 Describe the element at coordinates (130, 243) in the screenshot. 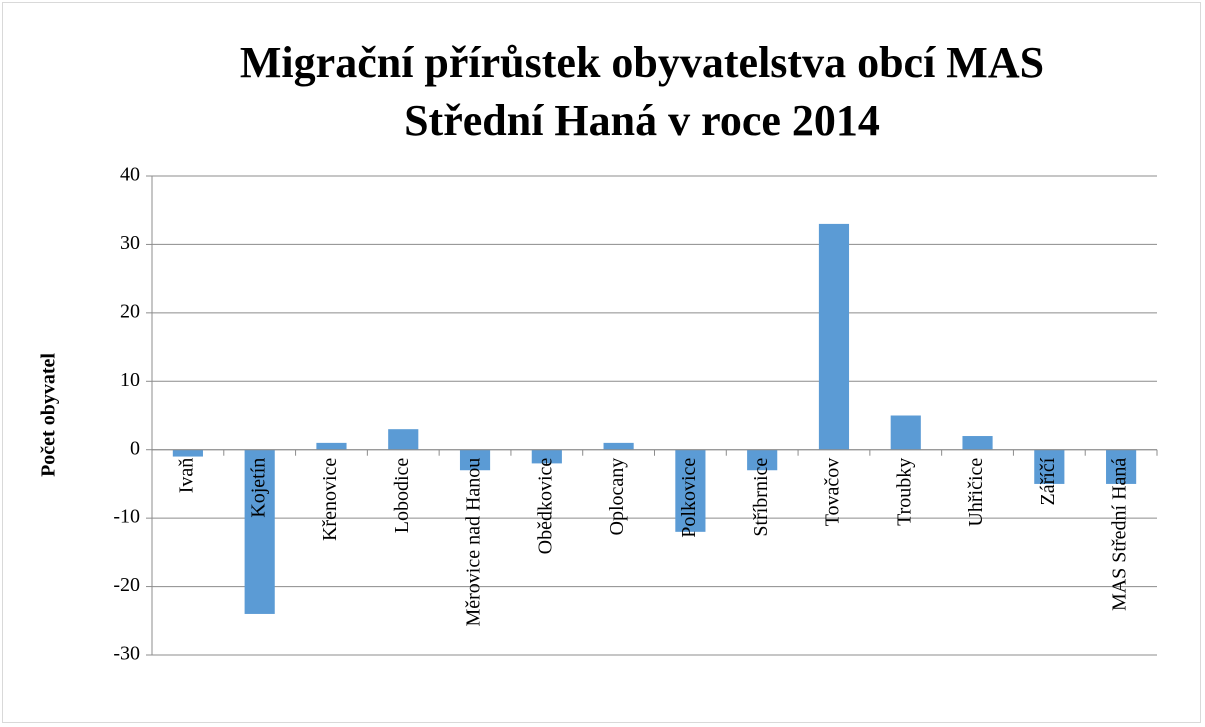

I see `y-tick-label: 30` at that location.